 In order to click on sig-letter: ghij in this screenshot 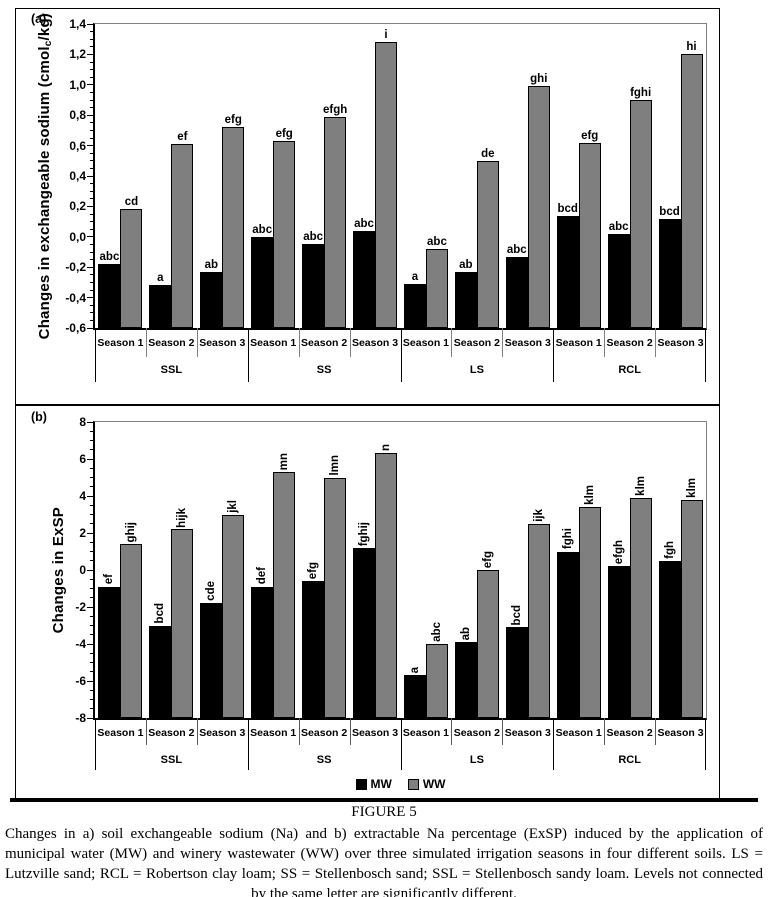, I will do `click(131, 532)`.